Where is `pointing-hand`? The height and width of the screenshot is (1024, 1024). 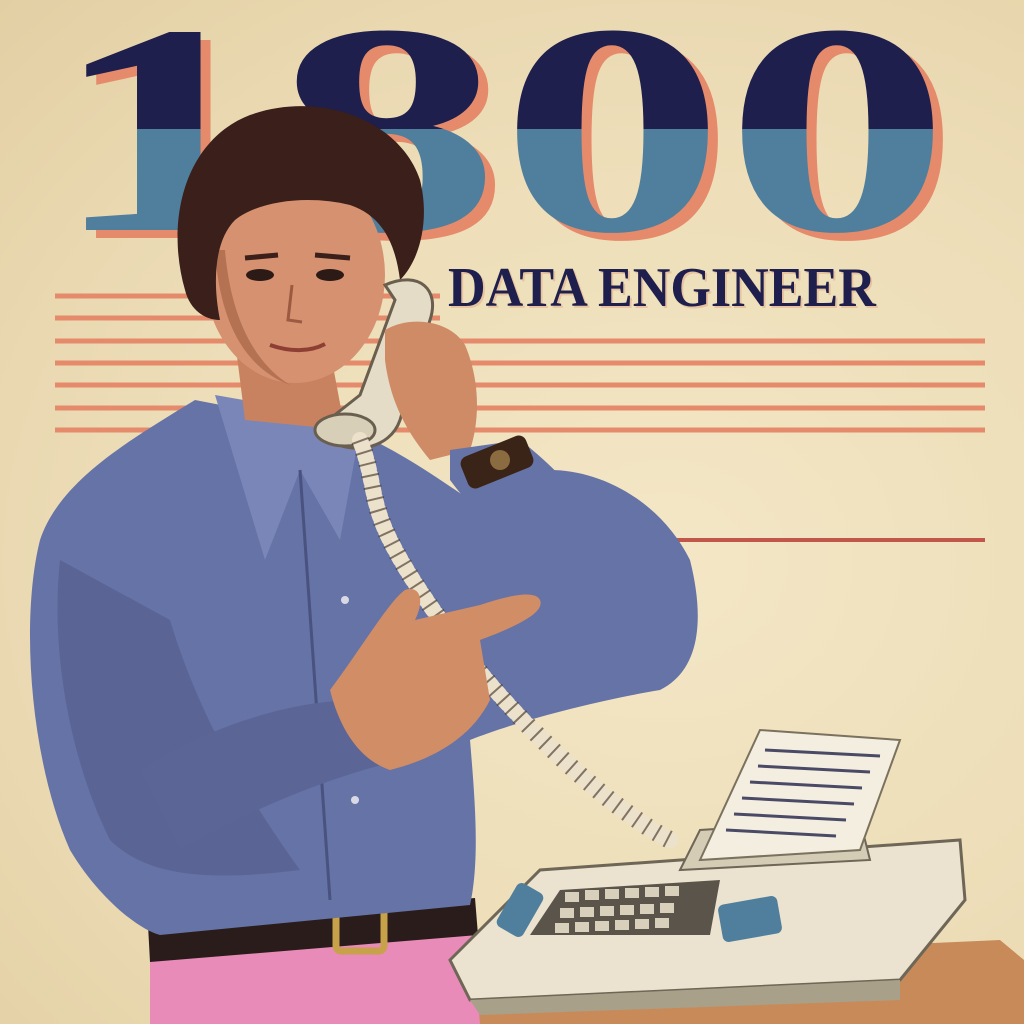 pointing-hand is located at coordinates (435, 679).